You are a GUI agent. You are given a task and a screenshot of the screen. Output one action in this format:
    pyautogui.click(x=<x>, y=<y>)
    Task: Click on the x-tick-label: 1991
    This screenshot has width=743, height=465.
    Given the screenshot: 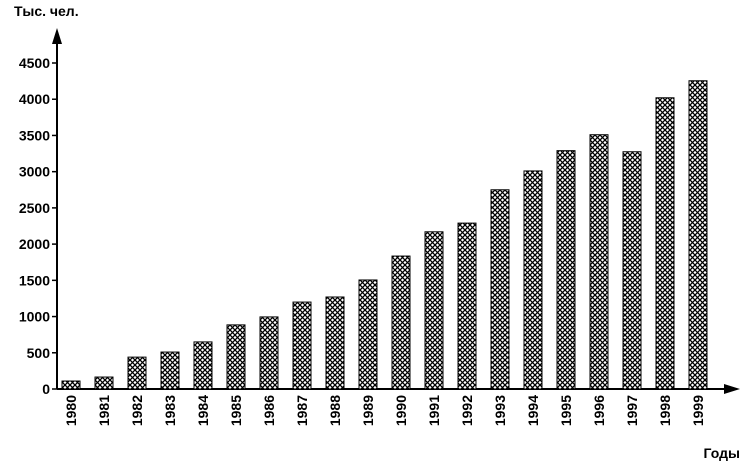 What is the action you would take?
    pyautogui.click(x=434, y=410)
    